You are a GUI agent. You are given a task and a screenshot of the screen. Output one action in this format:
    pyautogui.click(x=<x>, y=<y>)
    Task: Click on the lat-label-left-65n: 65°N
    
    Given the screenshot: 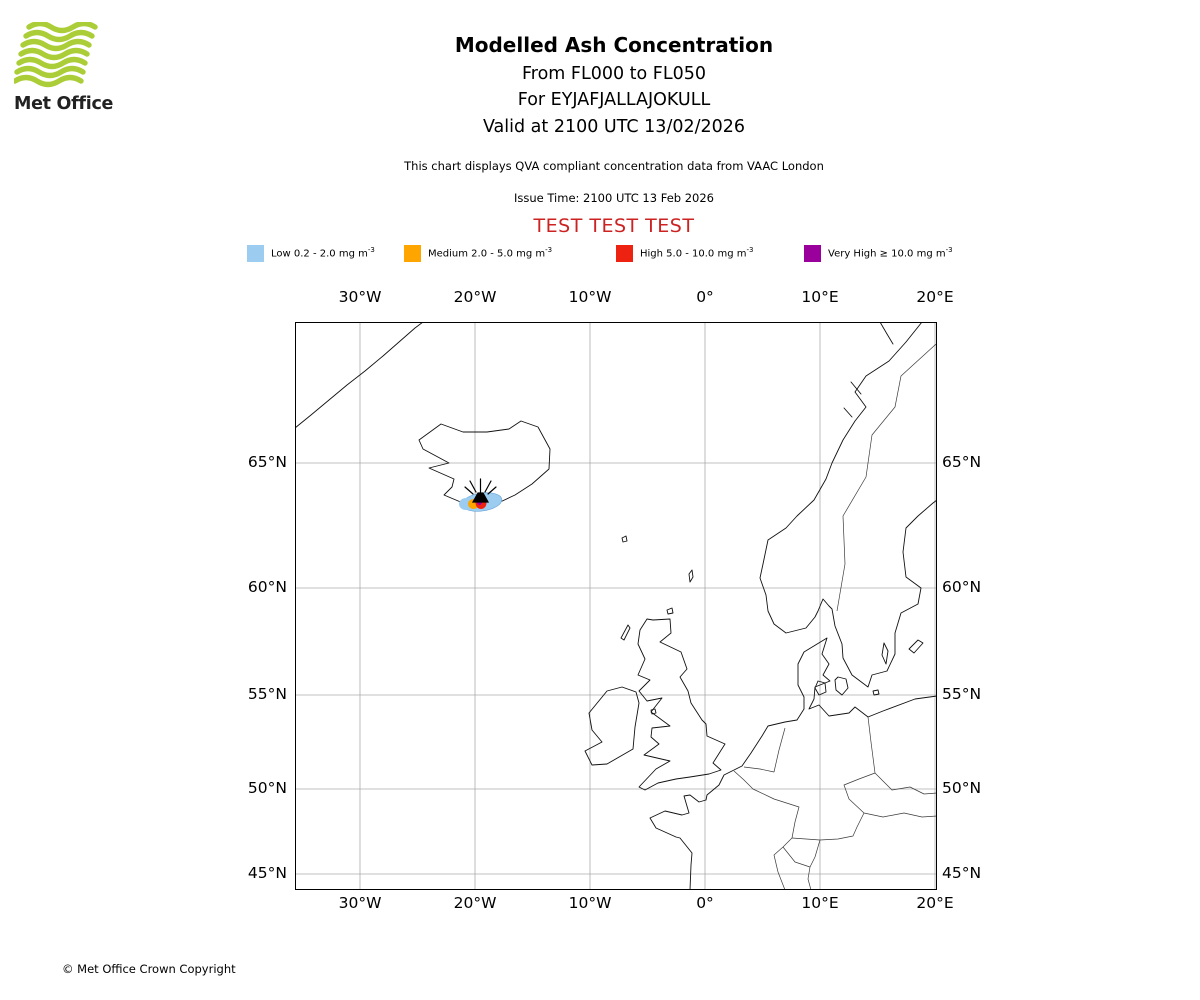 What is the action you would take?
    pyautogui.click(x=267, y=462)
    